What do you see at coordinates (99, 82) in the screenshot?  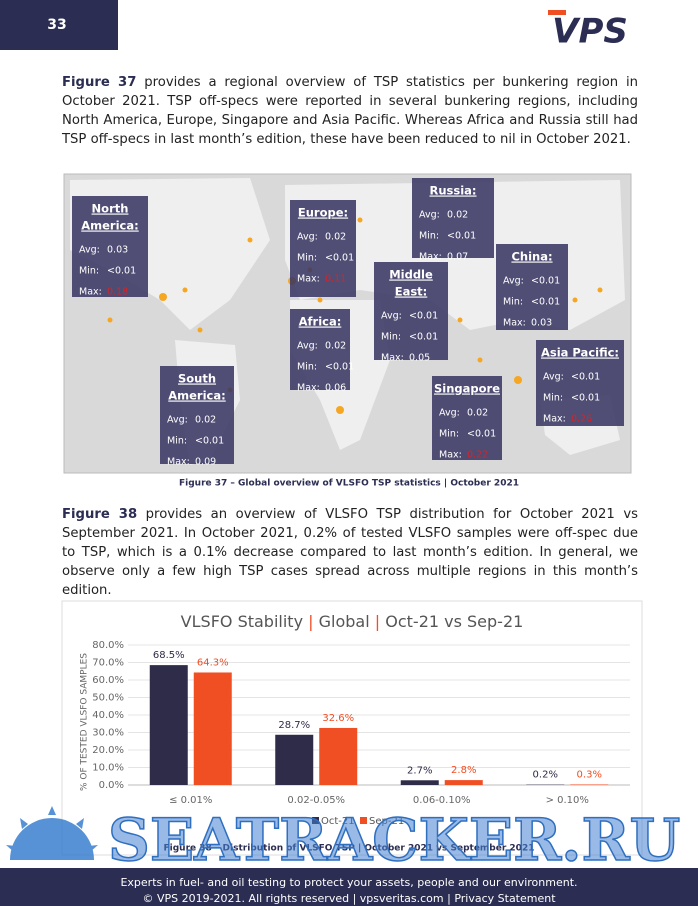 I see `paragraph-lead: Figure 37` at bounding box center [99, 82].